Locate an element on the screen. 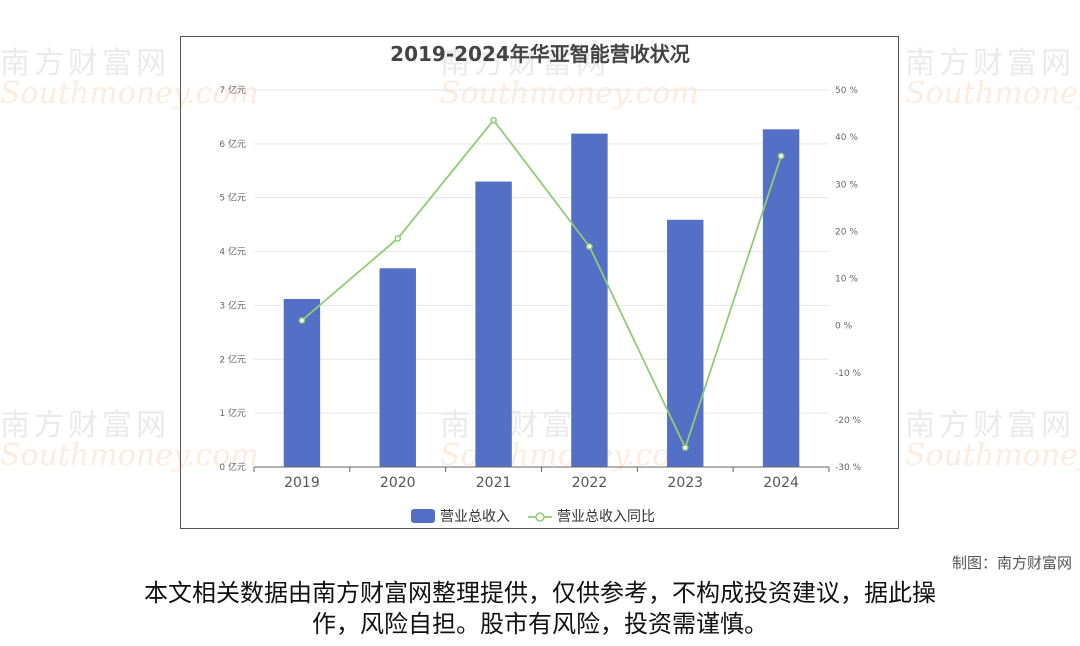 This screenshot has height=646, width=1080. x-tick-label: 2021 is located at coordinates (494, 483).